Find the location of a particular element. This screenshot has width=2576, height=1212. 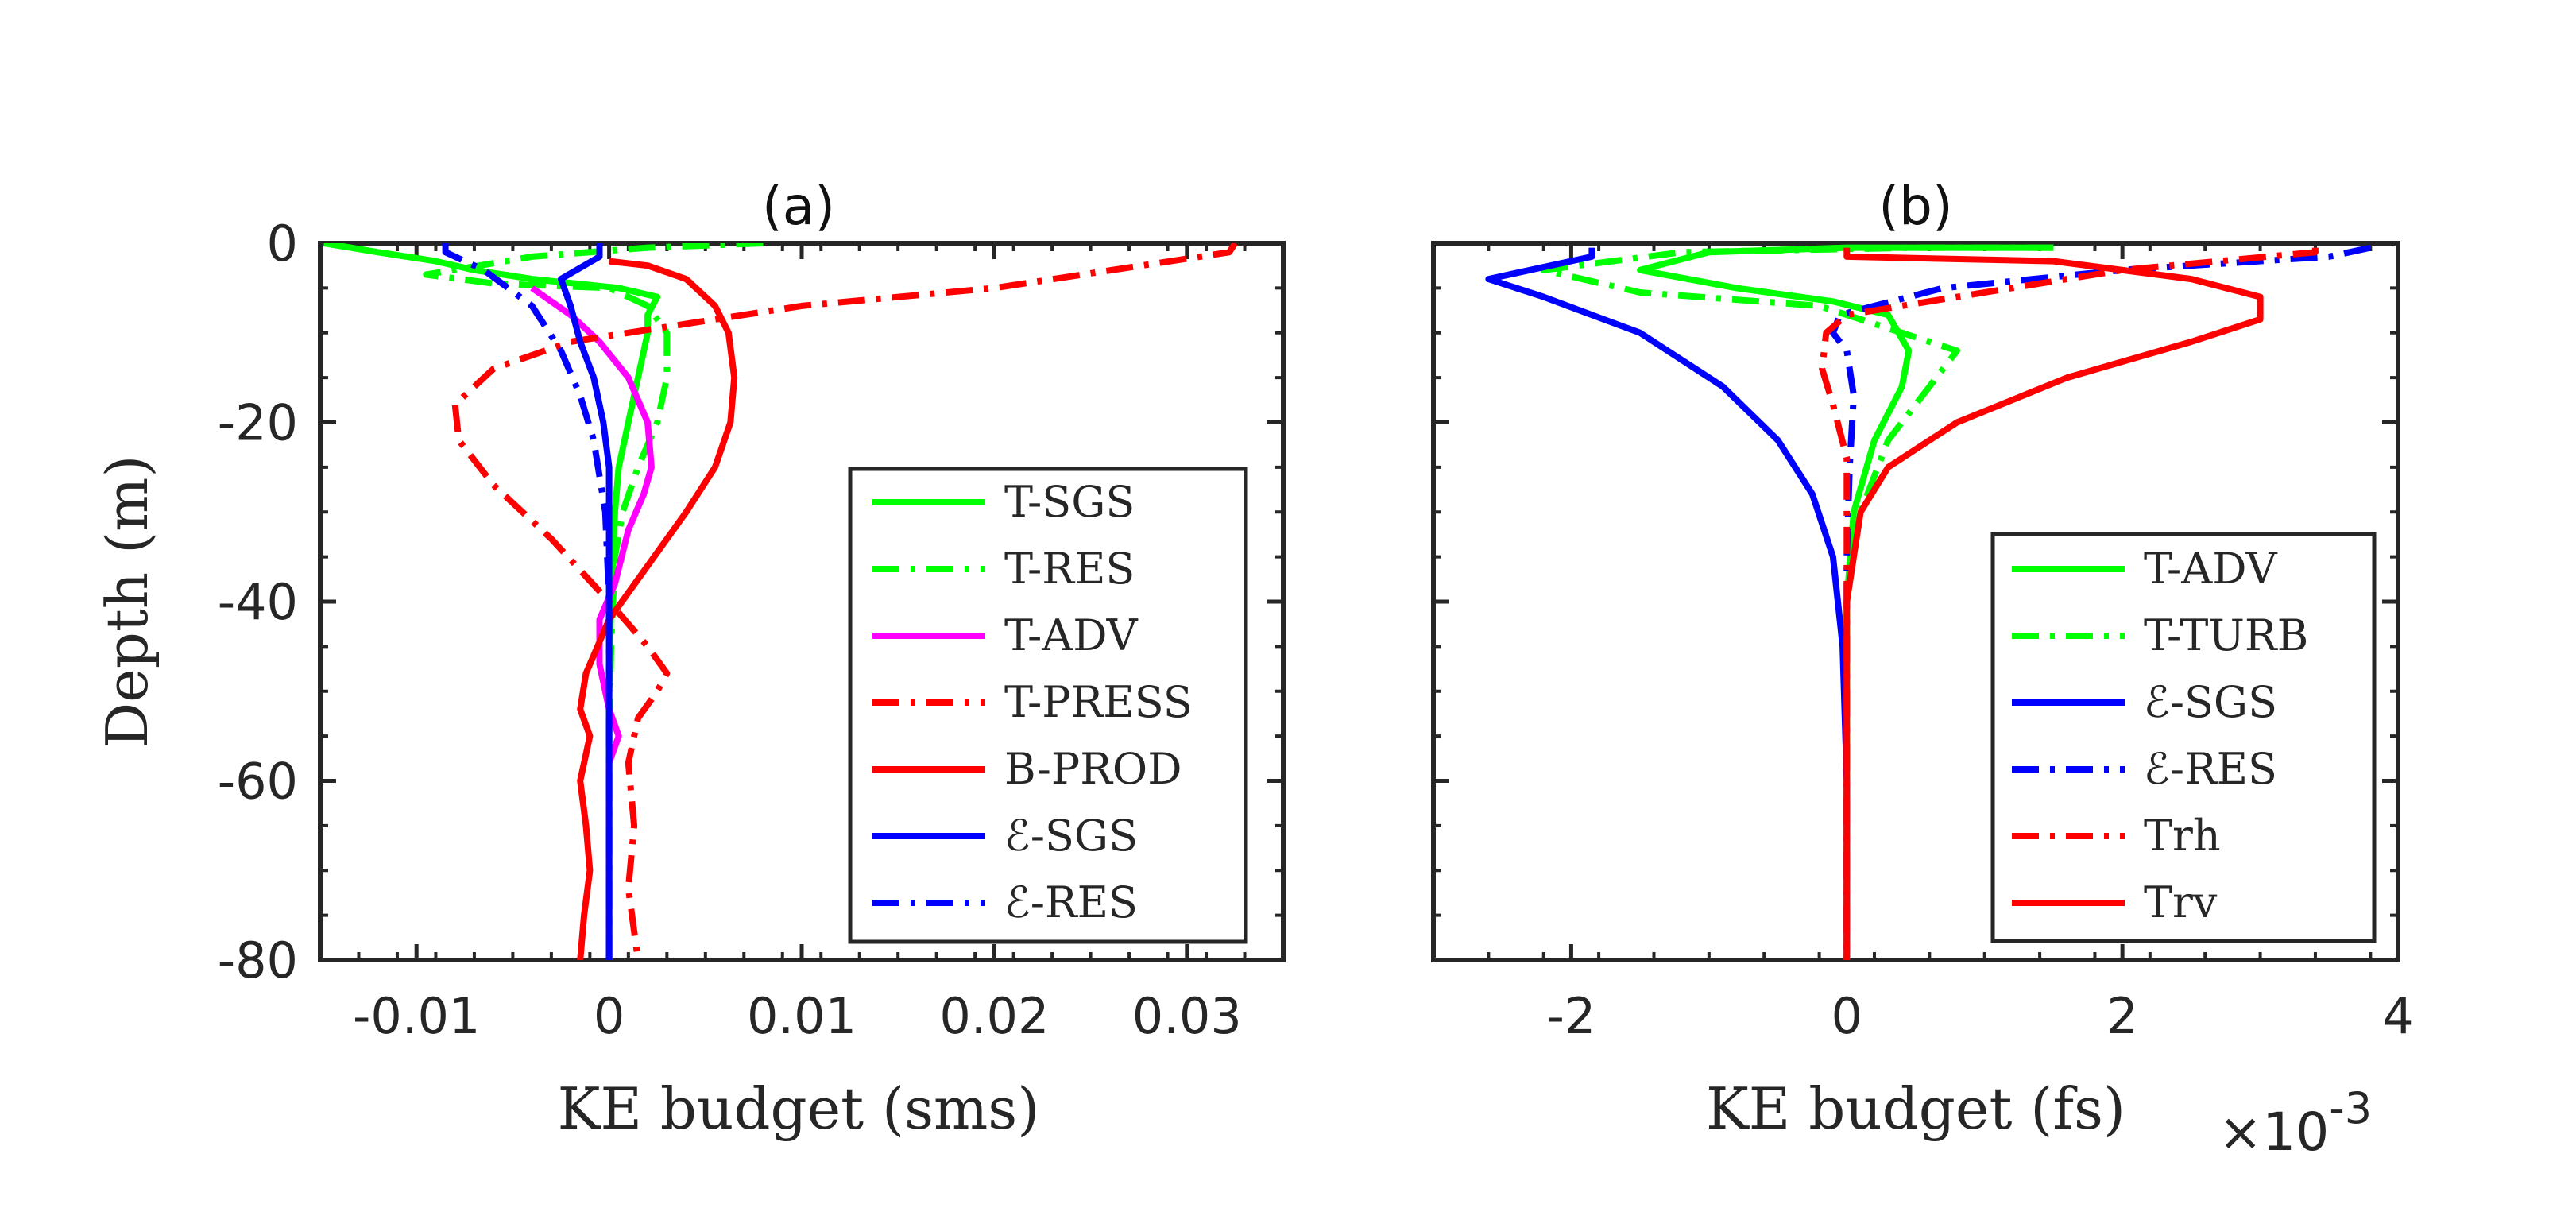

ytick-label-4: -80 is located at coordinates (258, 960).